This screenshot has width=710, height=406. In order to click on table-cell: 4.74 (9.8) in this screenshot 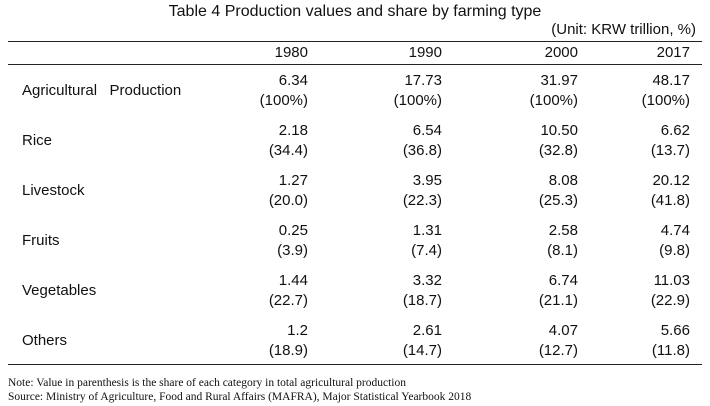, I will do `click(635, 241)`.